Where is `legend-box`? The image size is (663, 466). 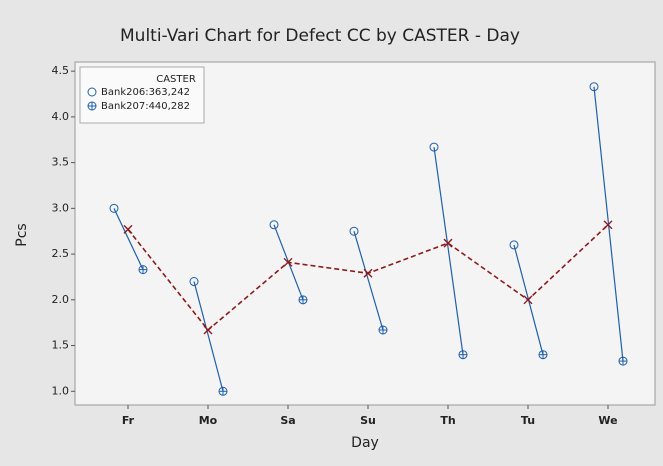
legend-box is located at coordinates (142, 95).